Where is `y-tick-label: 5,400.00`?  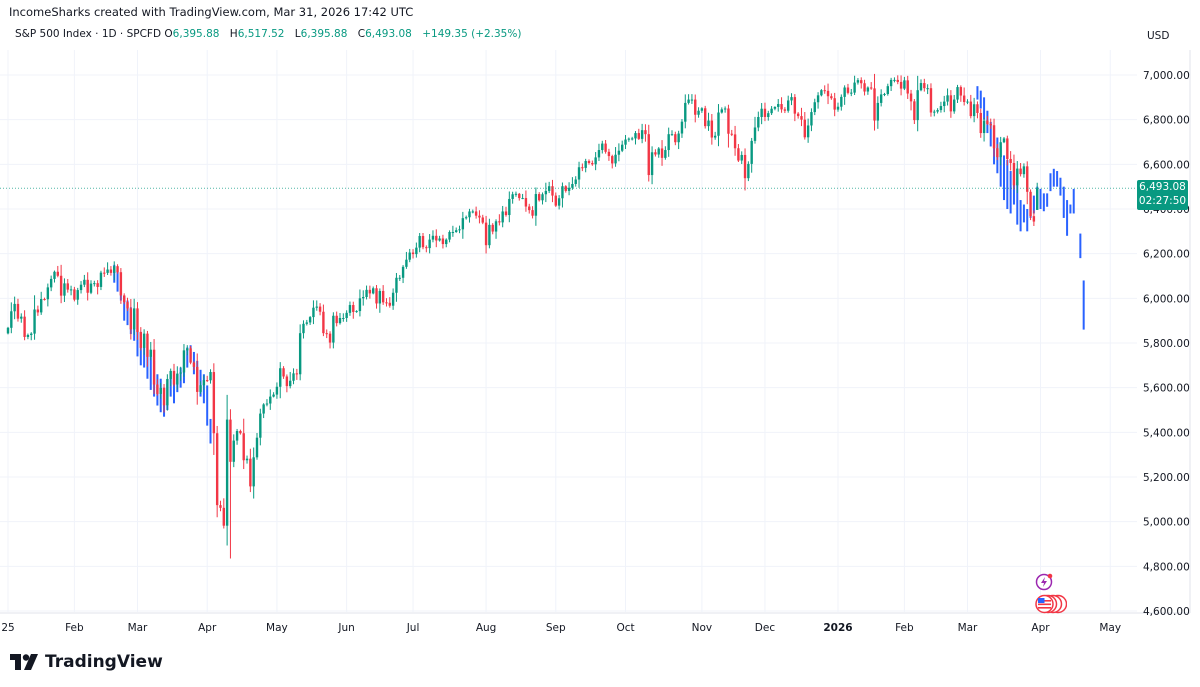 y-tick-label: 5,400.00 is located at coordinates (1166, 433).